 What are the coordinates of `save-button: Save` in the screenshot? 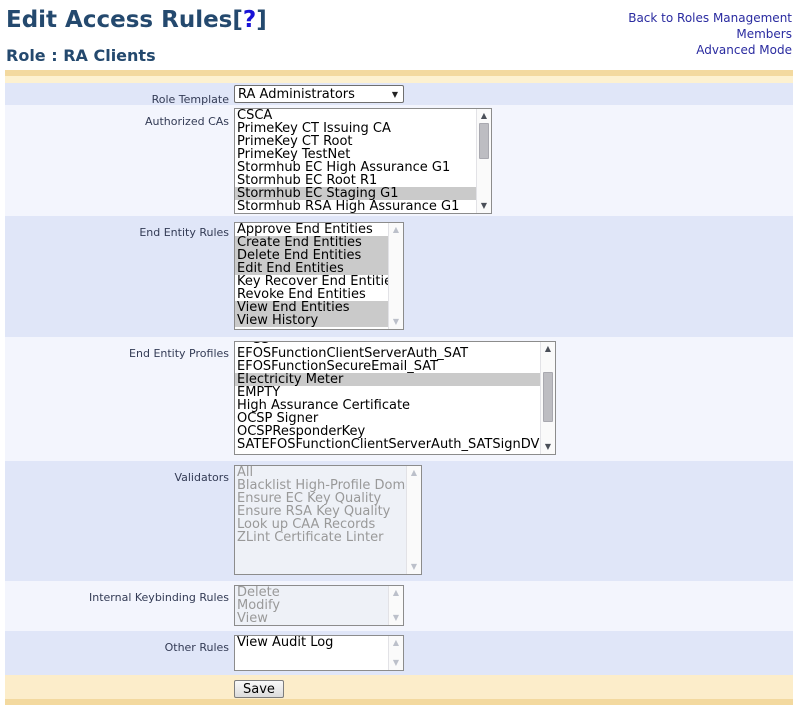 It's located at (259, 689).